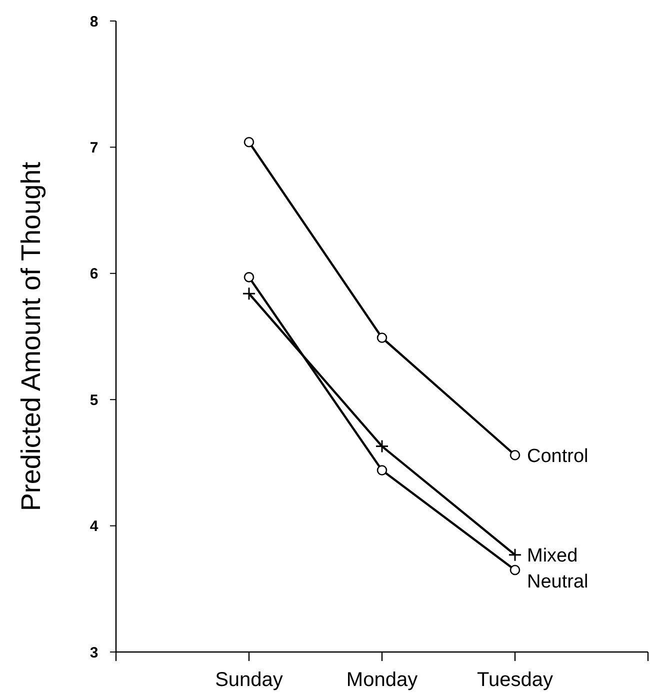  Describe the element at coordinates (557, 456) in the screenshot. I see `series-label: Control` at that location.